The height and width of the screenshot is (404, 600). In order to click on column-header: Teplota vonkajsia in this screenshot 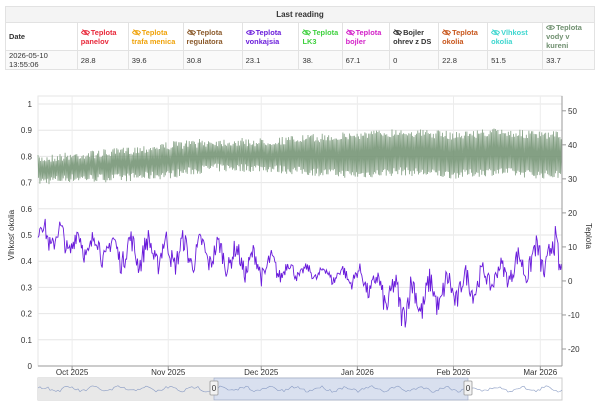, I will do `click(270, 36)`.